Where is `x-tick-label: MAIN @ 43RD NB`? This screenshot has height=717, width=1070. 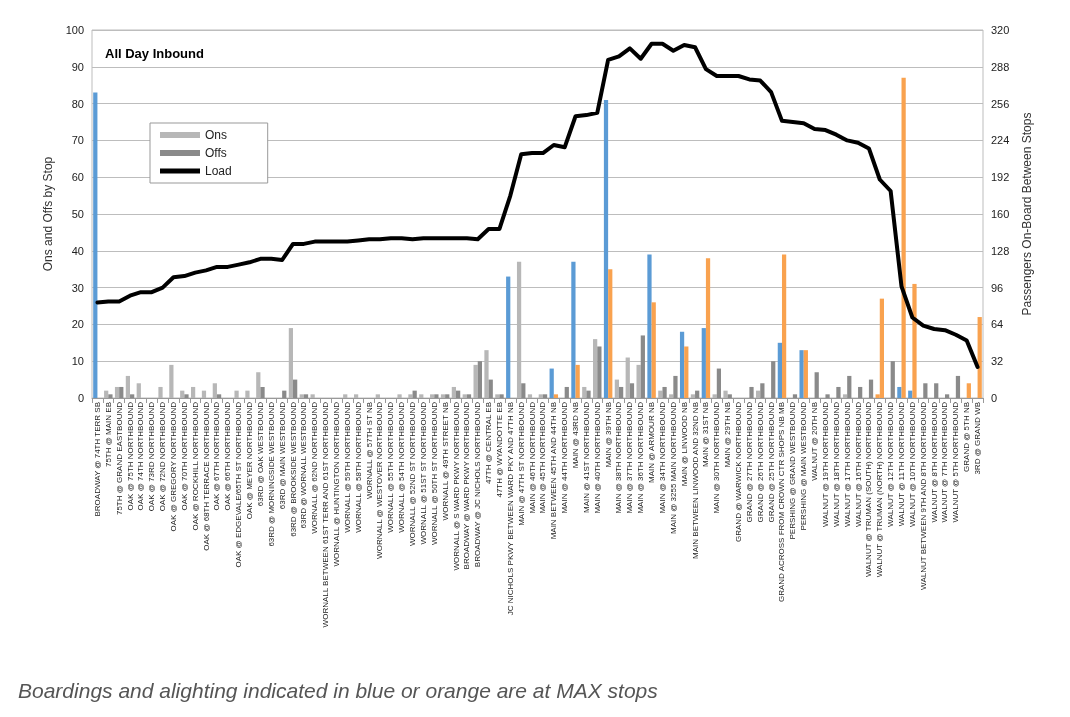
x-tick-label: MAIN @ 43RD NB is located at coordinates (576, 435).